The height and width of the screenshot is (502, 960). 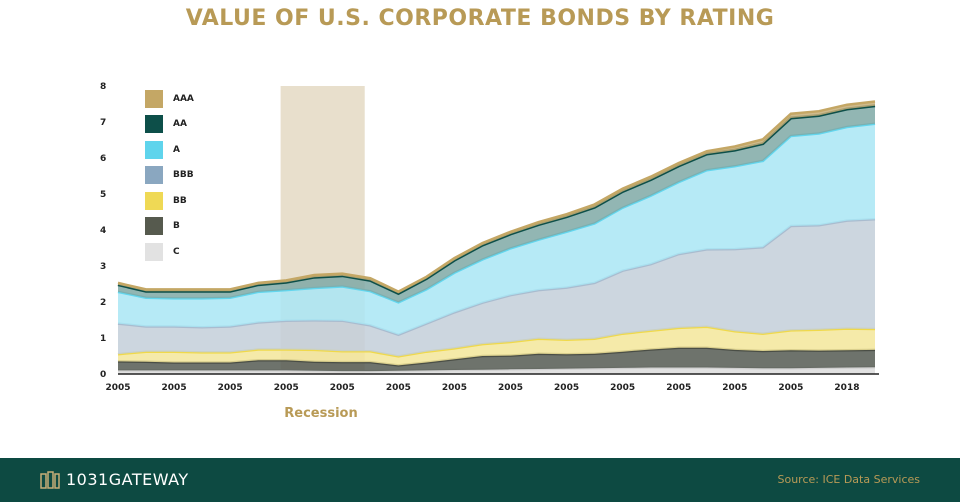 What do you see at coordinates (480, 18) in the screenshot?
I see `chart-title: VALUE OF U.S. CORPORATE BONDS BY RATING` at bounding box center [480, 18].